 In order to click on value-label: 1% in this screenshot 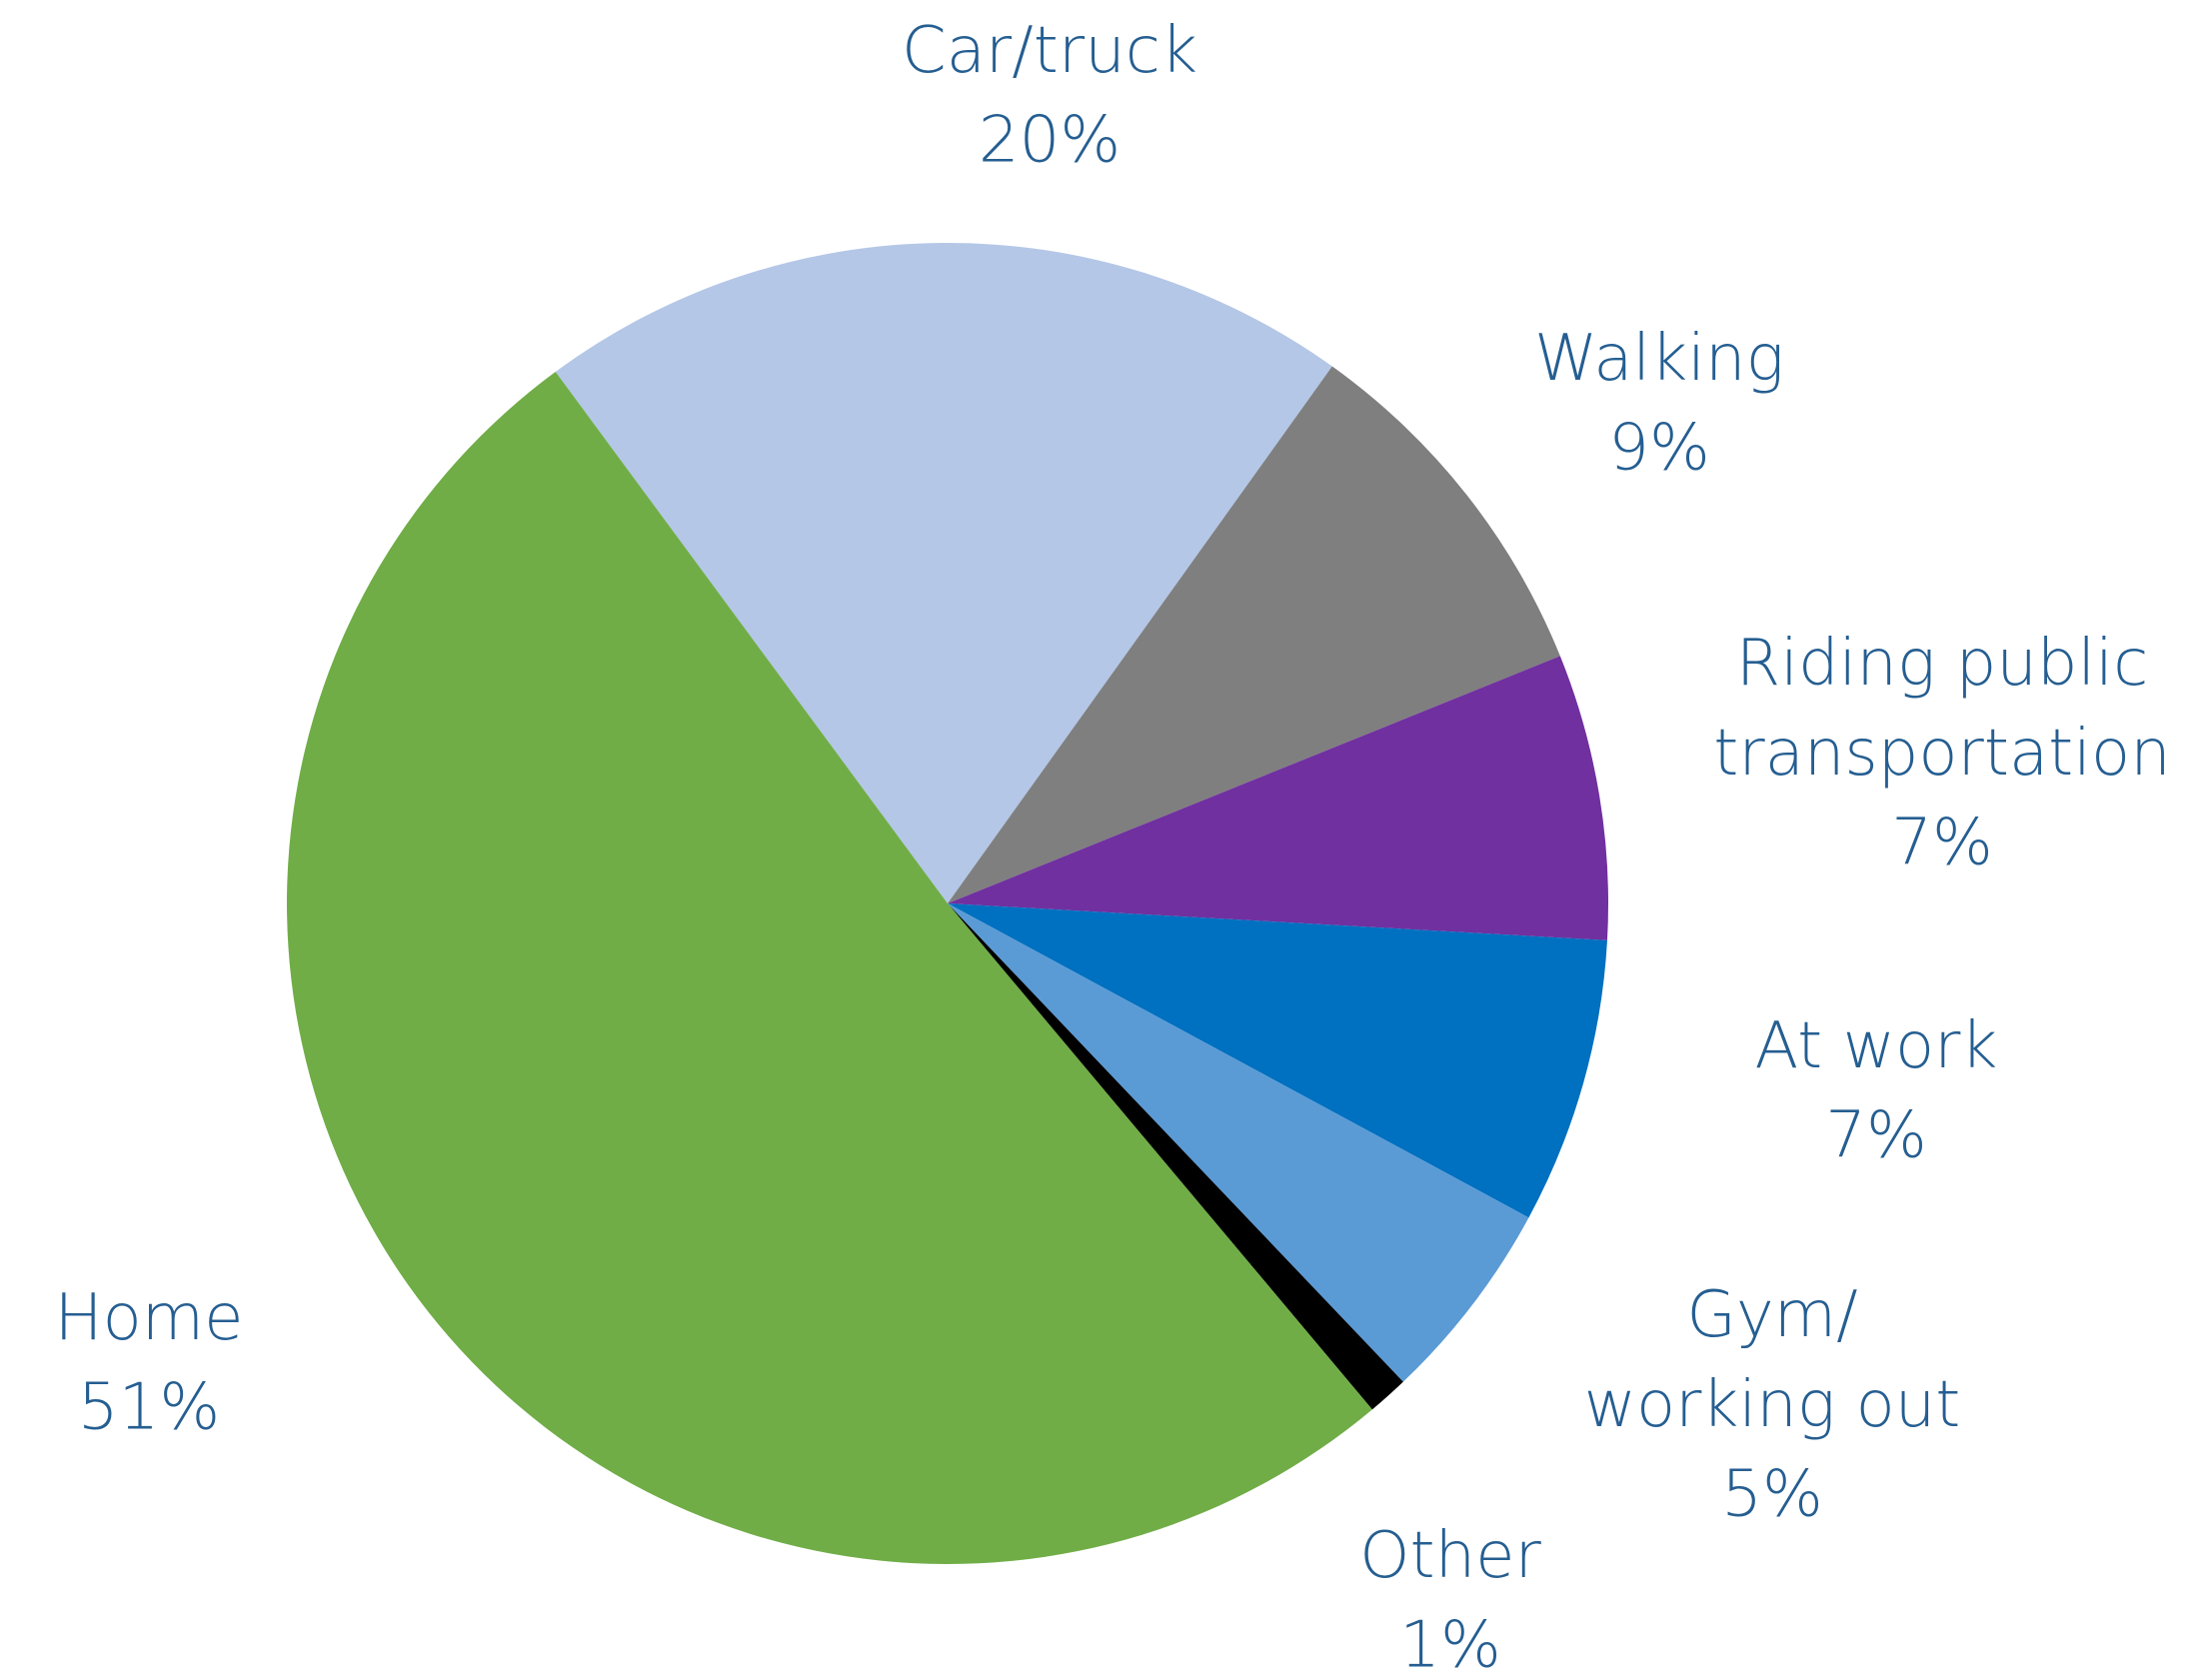, I will do `click(1450, 1642)`.